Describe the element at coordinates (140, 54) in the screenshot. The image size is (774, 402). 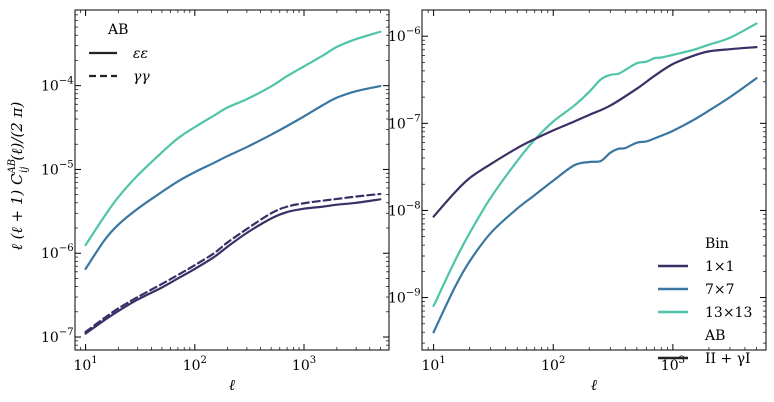
I see `legend-label: εε` at that location.